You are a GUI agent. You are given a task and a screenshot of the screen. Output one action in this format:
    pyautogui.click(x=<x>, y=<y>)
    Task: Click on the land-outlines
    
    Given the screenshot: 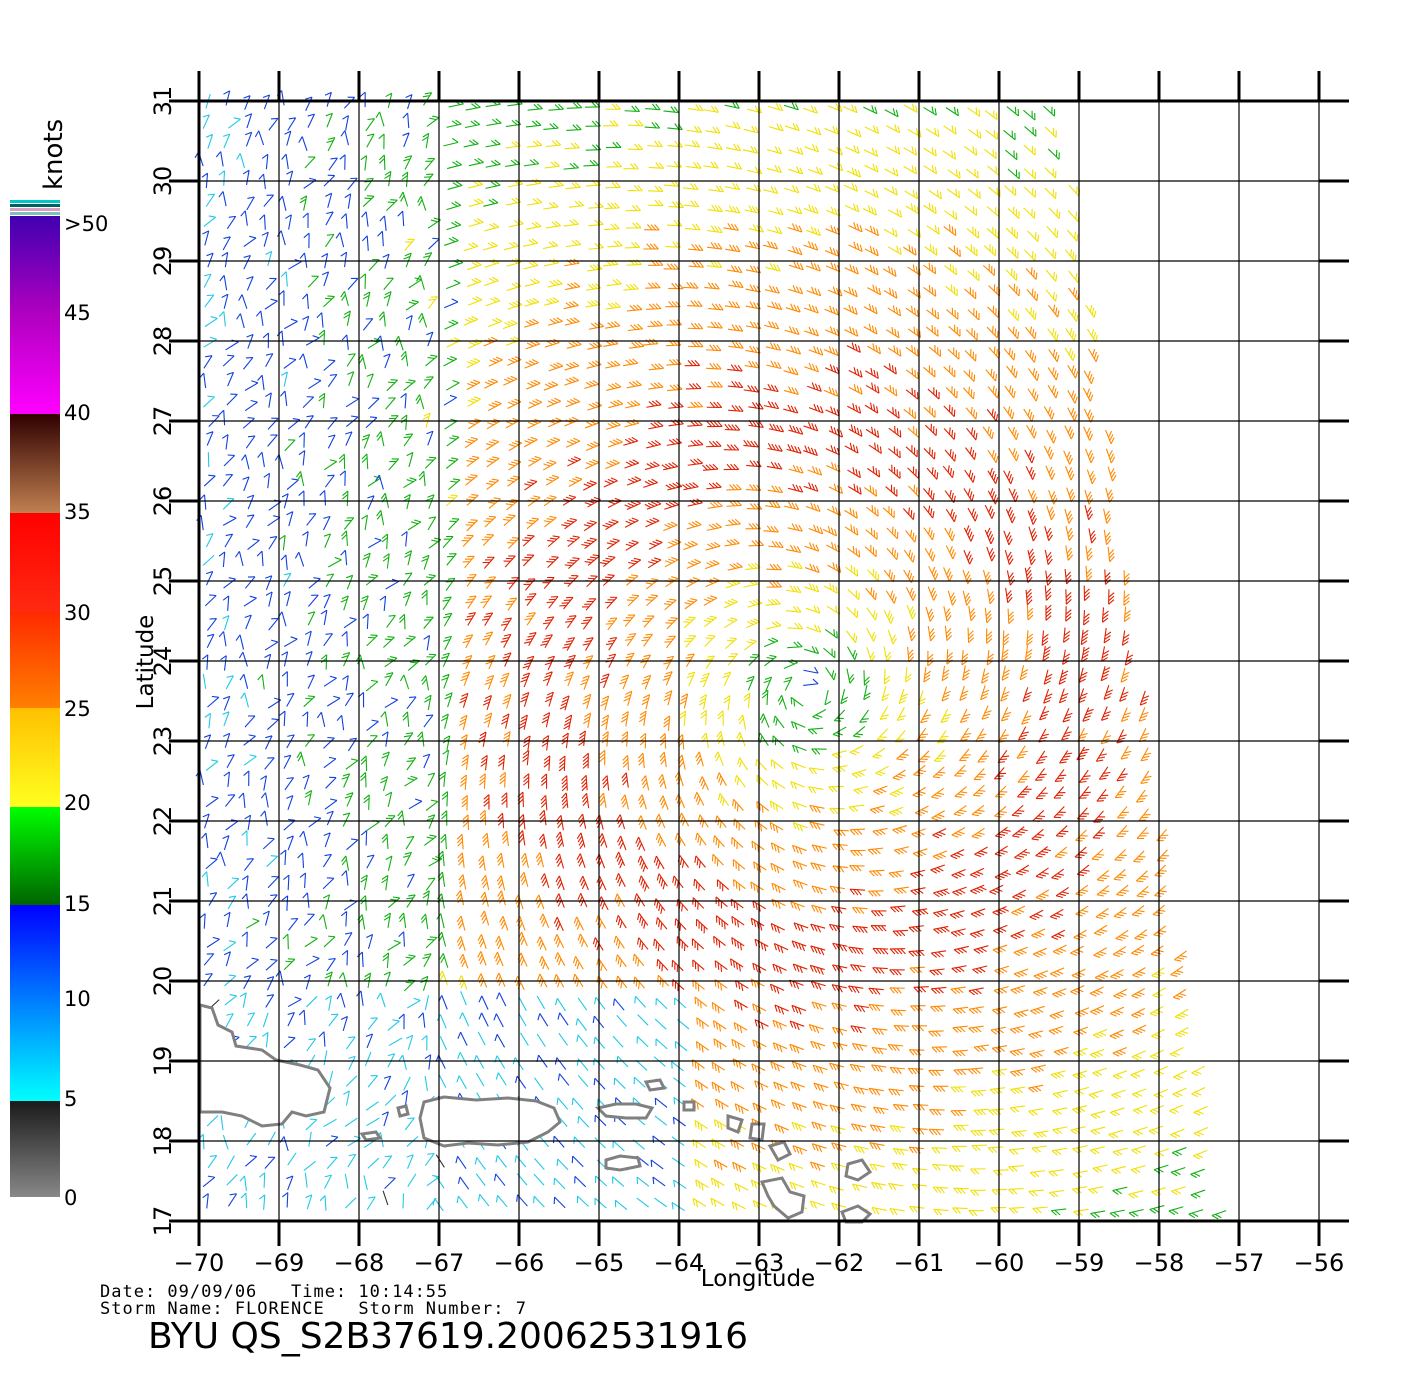 What is the action you would take?
    pyautogui.click(x=535, y=1113)
    